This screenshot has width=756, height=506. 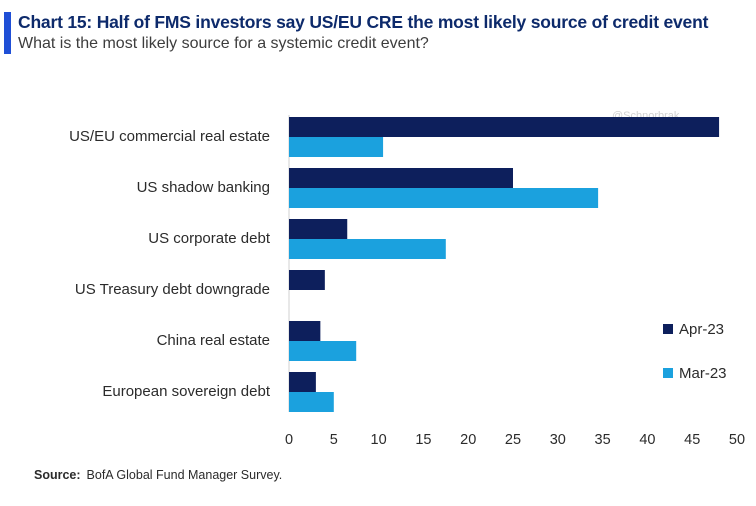 I want to click on source-text: BofA Global Fund Manager Survey., so click(x=184, y=475).